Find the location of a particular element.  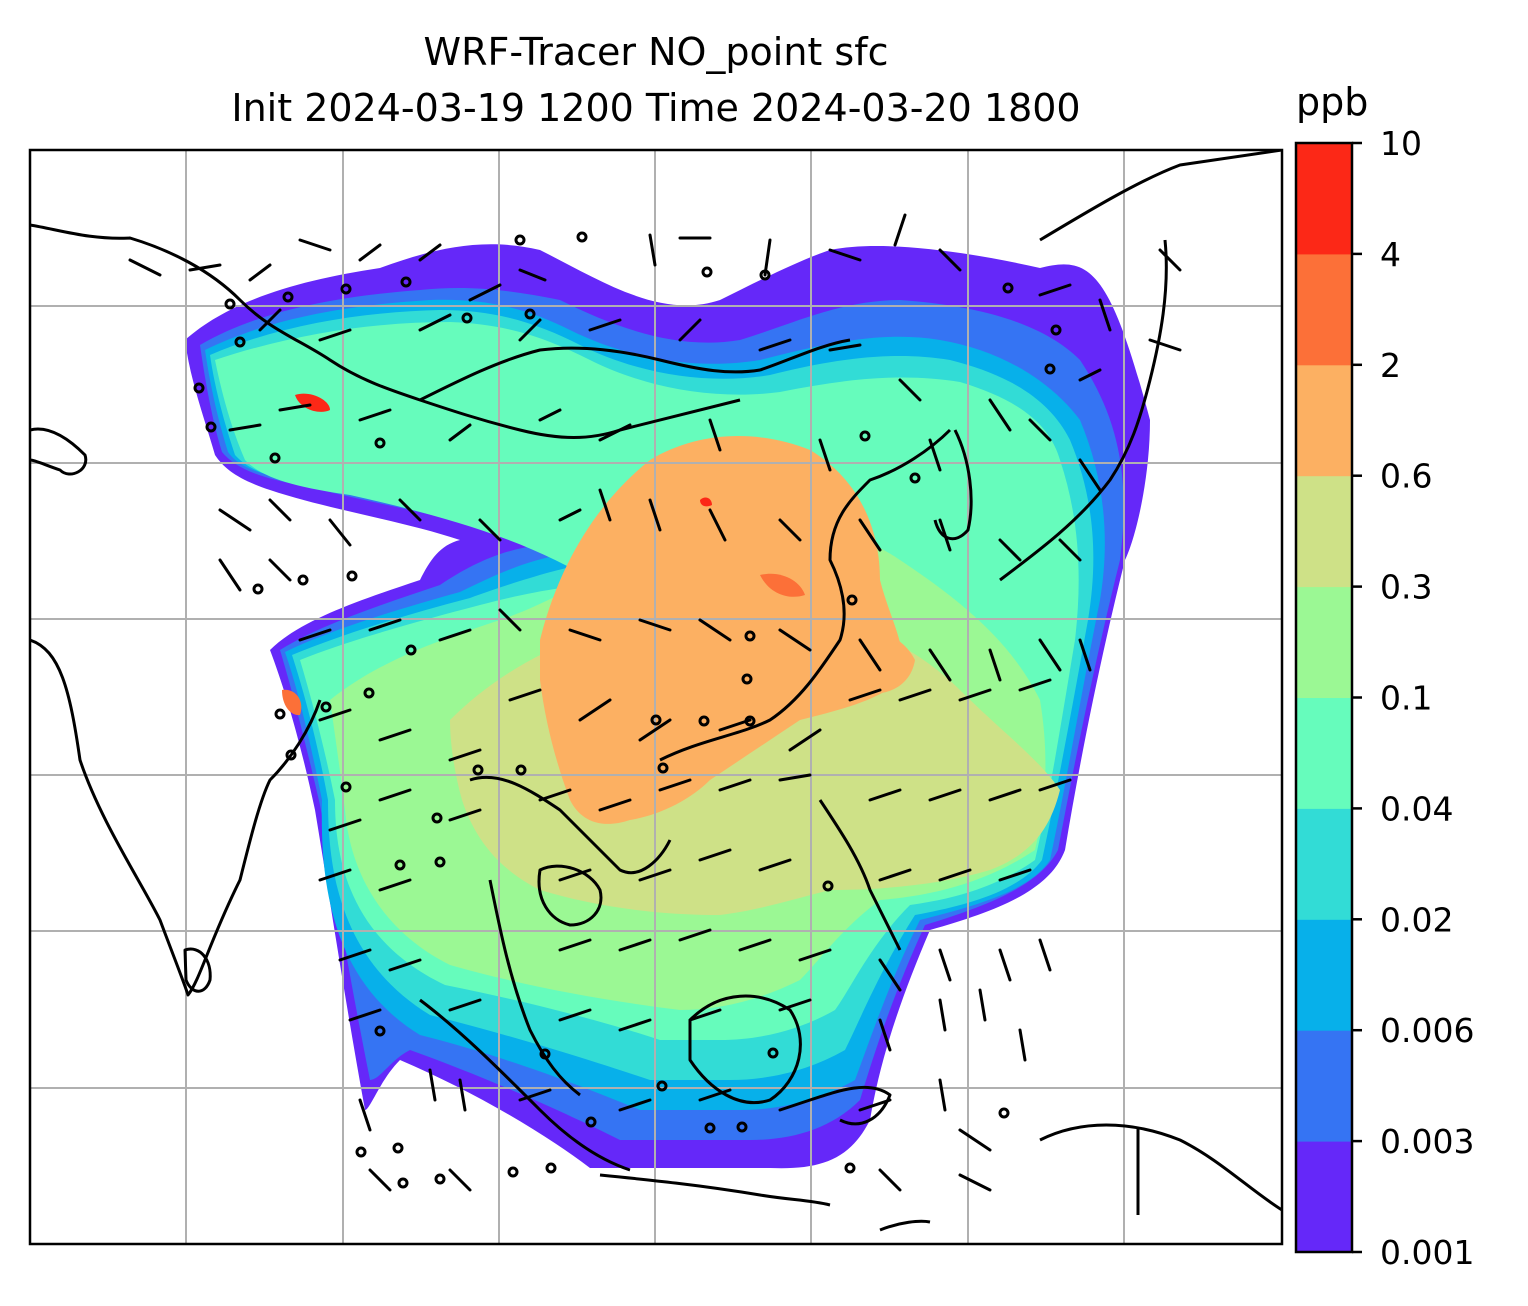

chart-title-line1: WRF-Tracer NO_point sfc is located at coordinates (656, 52).